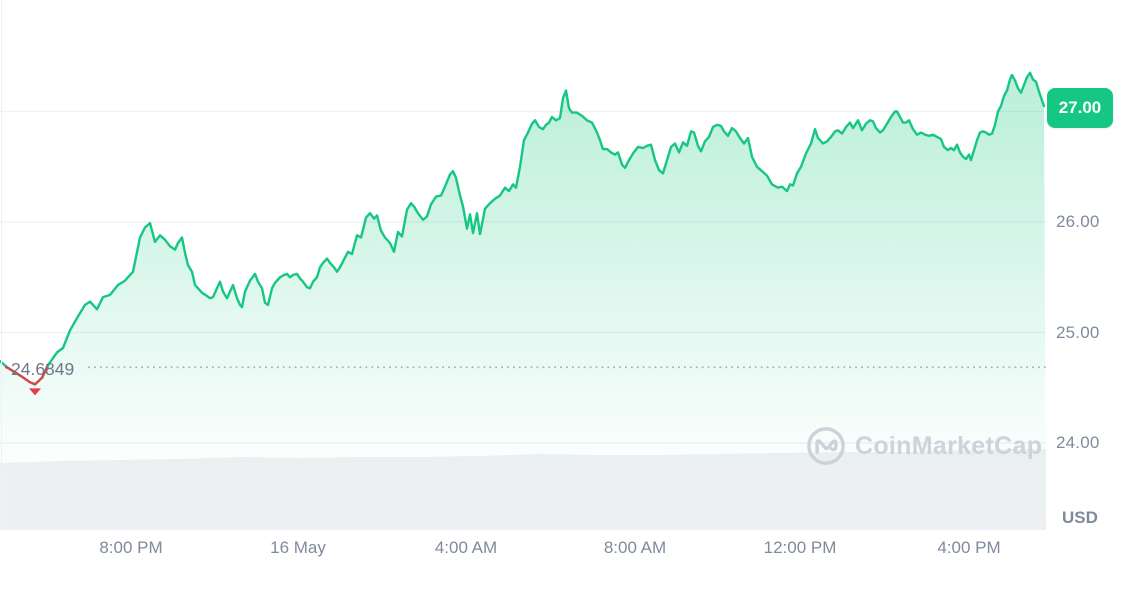 This screenshot has height=606, width=1140. Describe the element at coordinates (298, 547) in the screenshot. I see `x-tick-label: 16 May` at that location.